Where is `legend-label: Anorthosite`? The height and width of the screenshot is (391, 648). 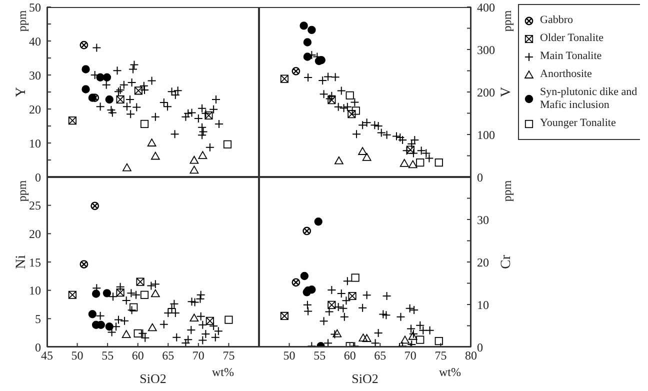 legend-label: Anorthosite is located at coordinates (566, 74).